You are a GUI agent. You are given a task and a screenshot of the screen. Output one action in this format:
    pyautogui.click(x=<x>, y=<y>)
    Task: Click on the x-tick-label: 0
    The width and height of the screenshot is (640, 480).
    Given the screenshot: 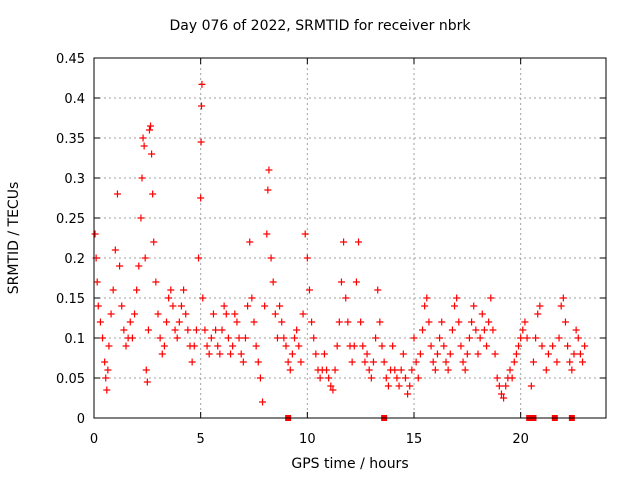 What is the action you would take?
    pyautogui.click(x=94, y=439)
    